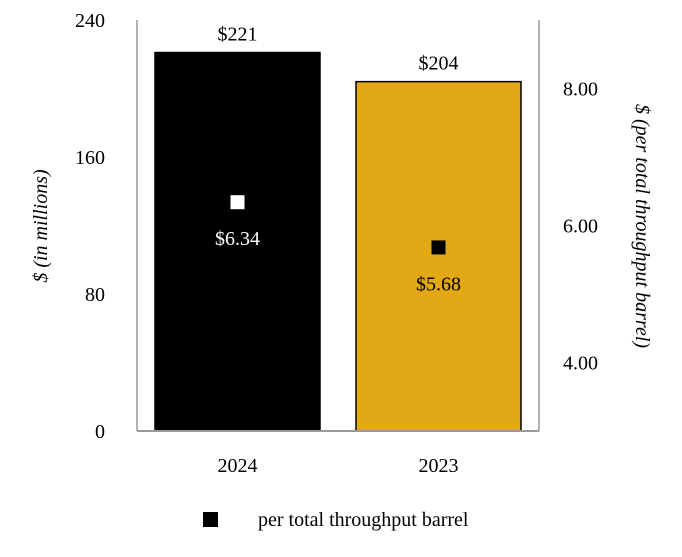 This screenshot has width=682, height=557. What do you see at coordinates (238, 35) in the screenshot?
I see `bar-data-label: $221` at bounding box center [238, 35].